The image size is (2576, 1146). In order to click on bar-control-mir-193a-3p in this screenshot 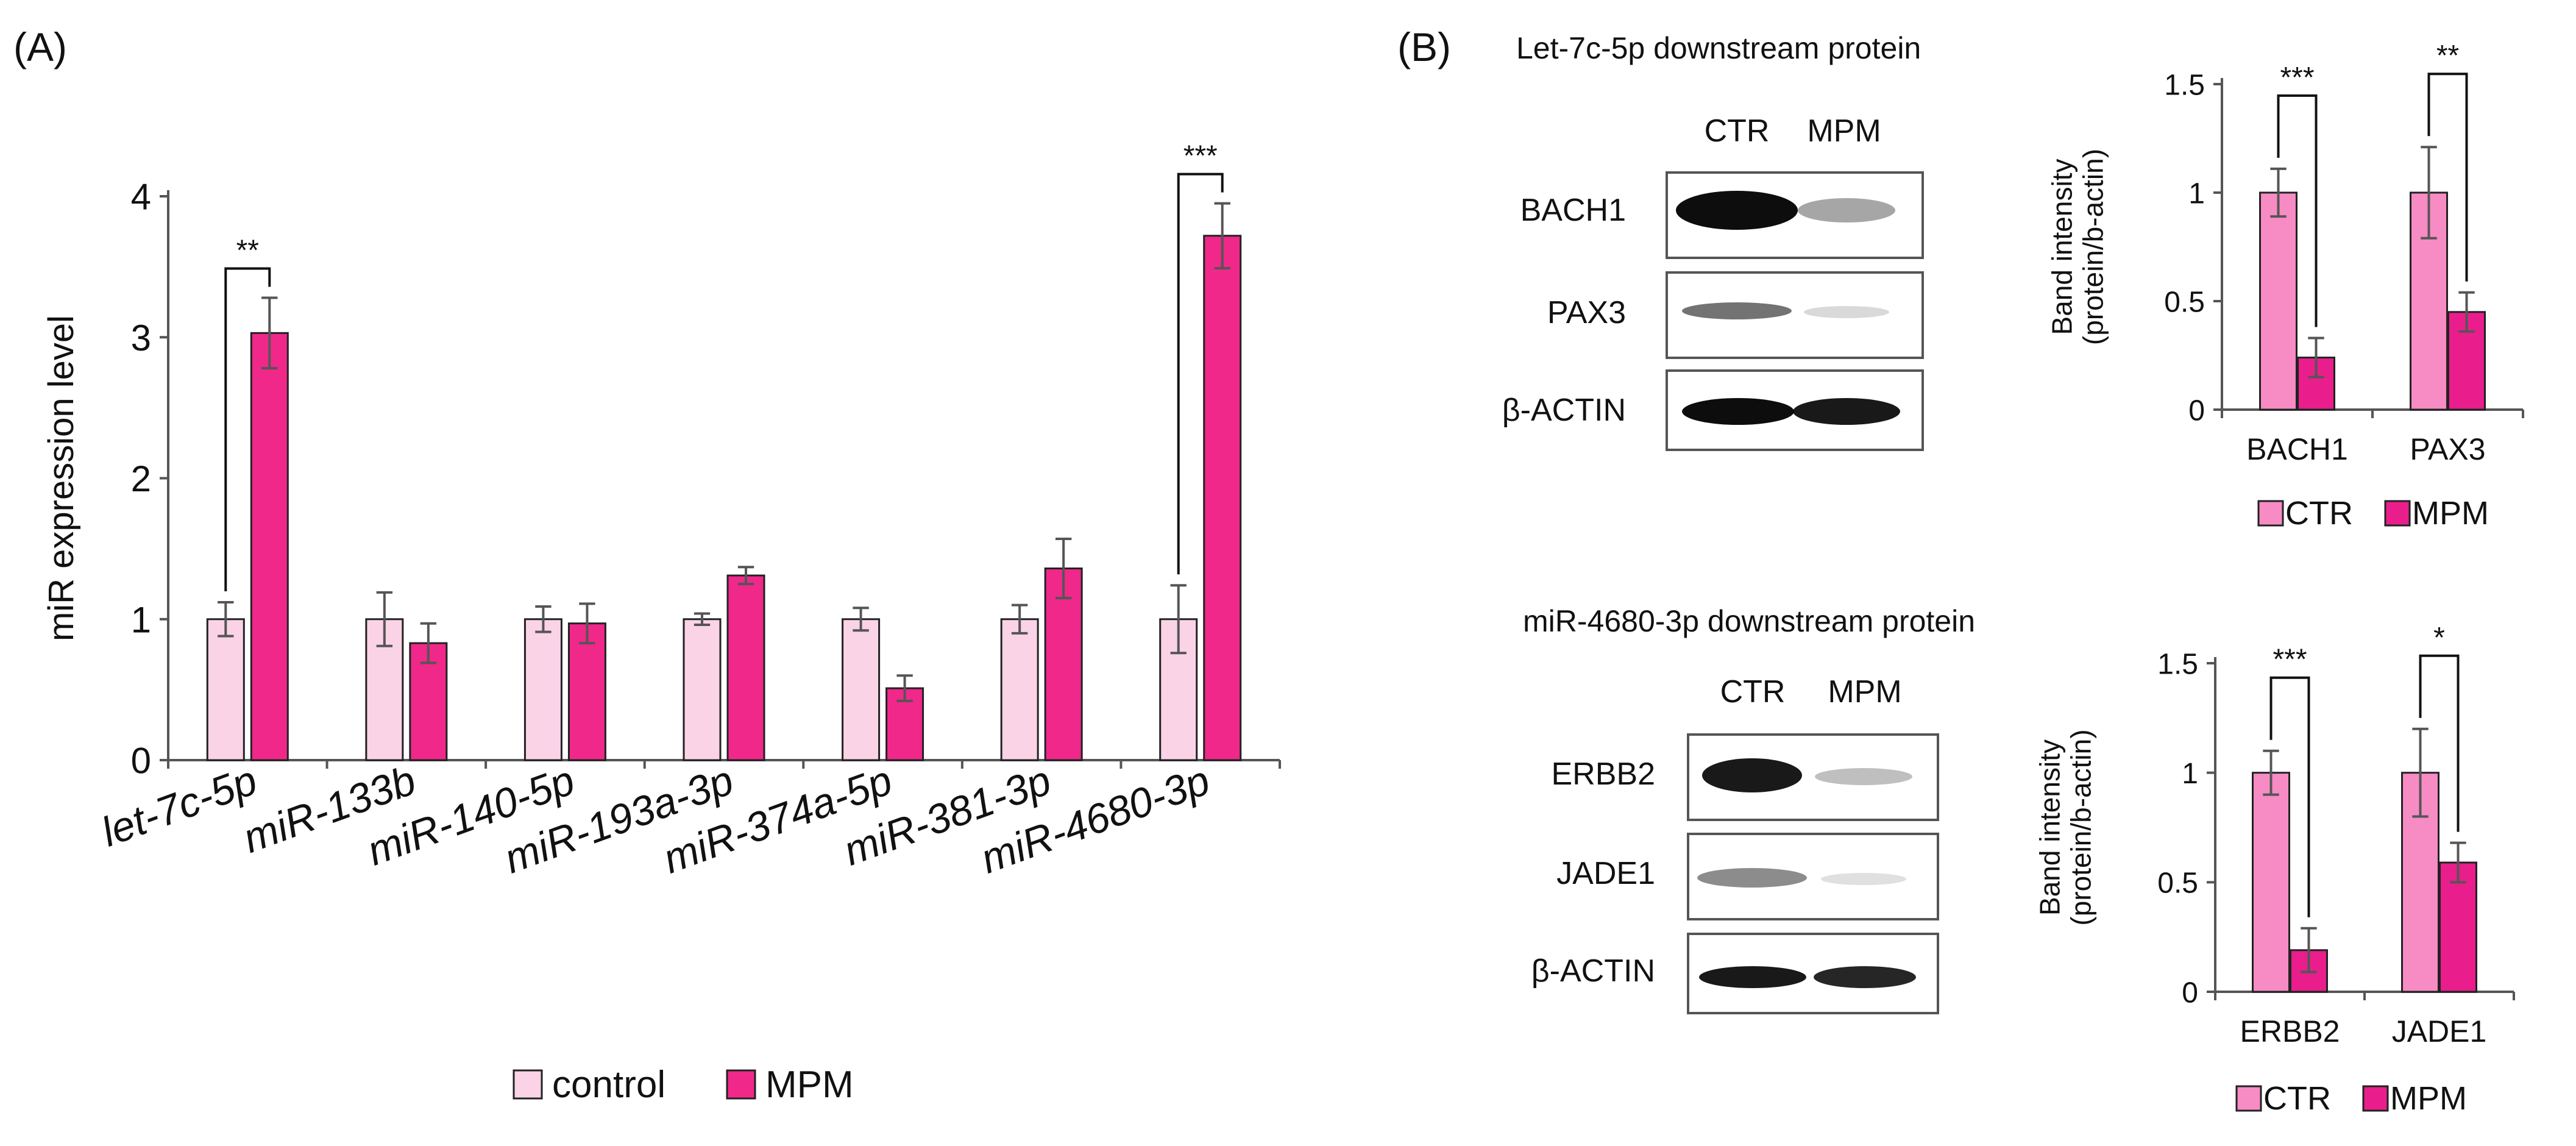, I will do `click(703, 690)`.